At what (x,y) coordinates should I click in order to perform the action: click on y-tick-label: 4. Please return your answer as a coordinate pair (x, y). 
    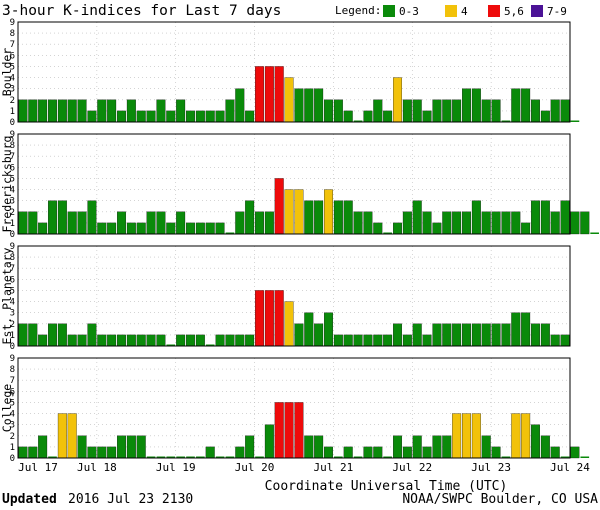
    Looking at the image, I should click on (12, 191).